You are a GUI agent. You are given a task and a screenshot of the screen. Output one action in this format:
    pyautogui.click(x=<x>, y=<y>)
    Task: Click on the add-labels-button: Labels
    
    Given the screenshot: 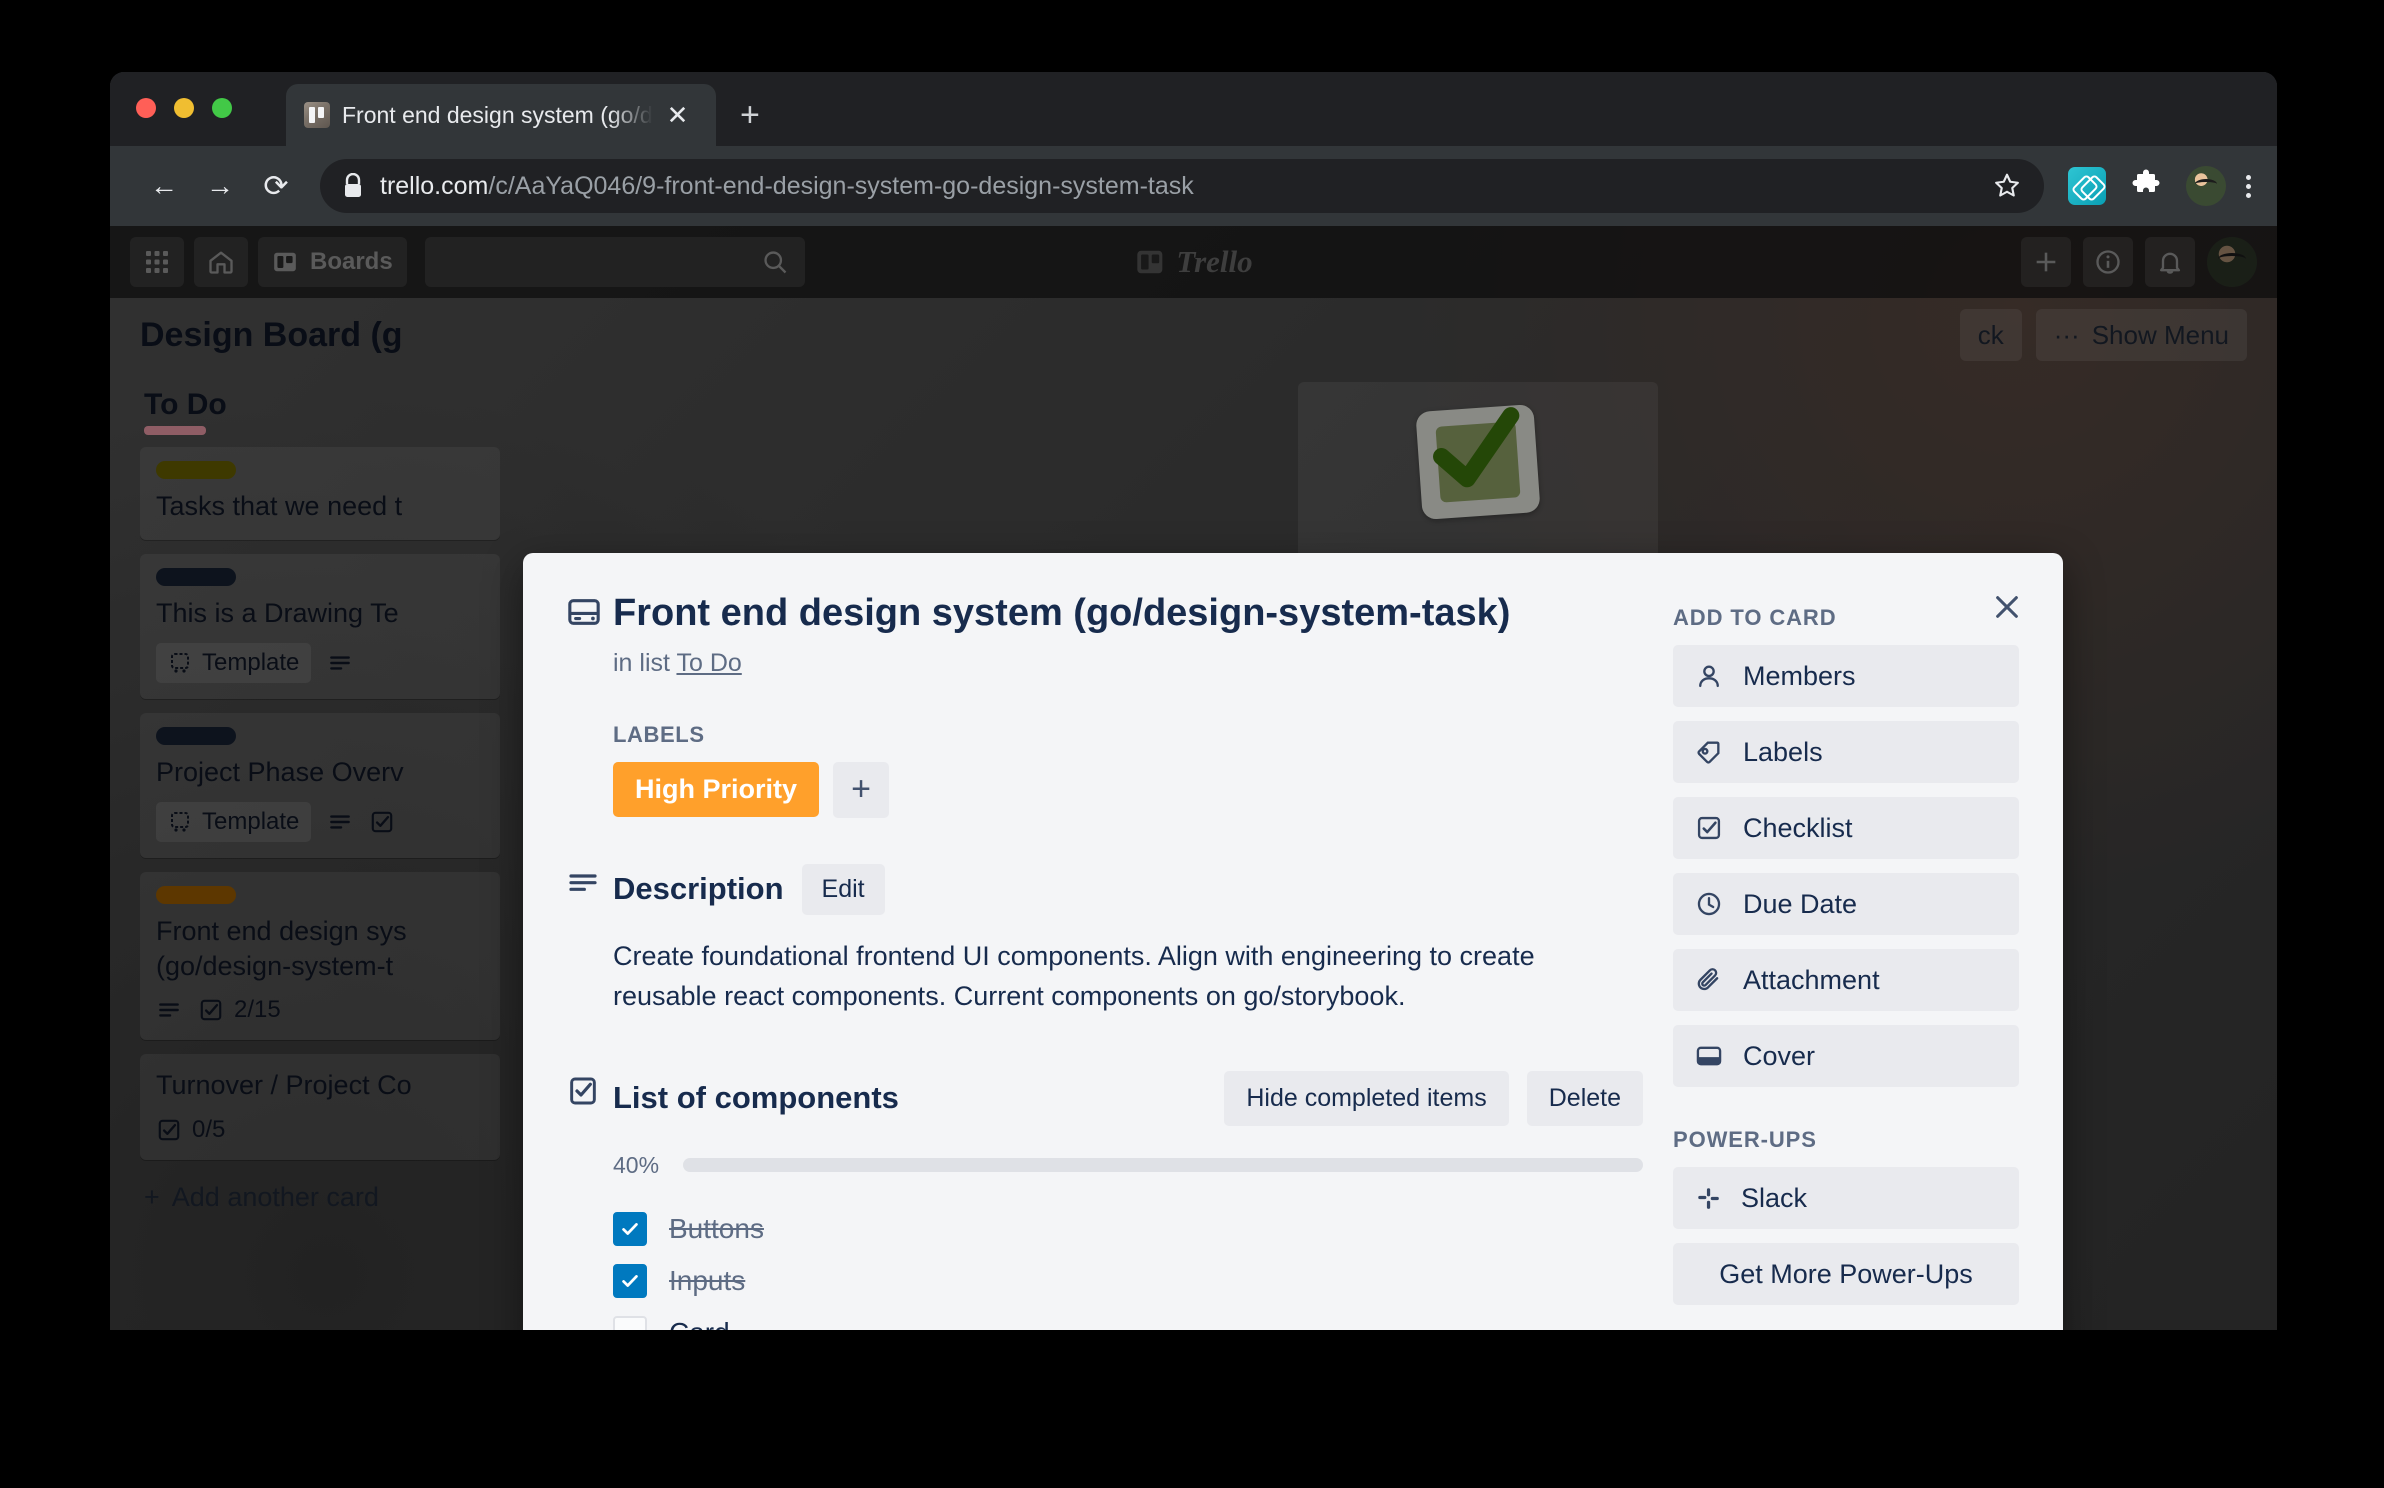 What is the action you would take?
    pyautogui.click(x=1846, y=752)
    